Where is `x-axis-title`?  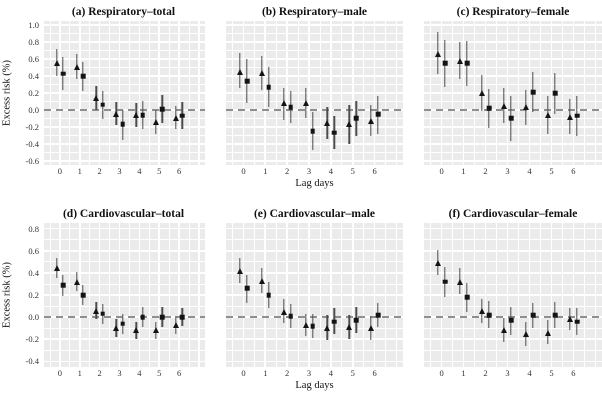
x-axis-title is located at coordinates (513, 185).